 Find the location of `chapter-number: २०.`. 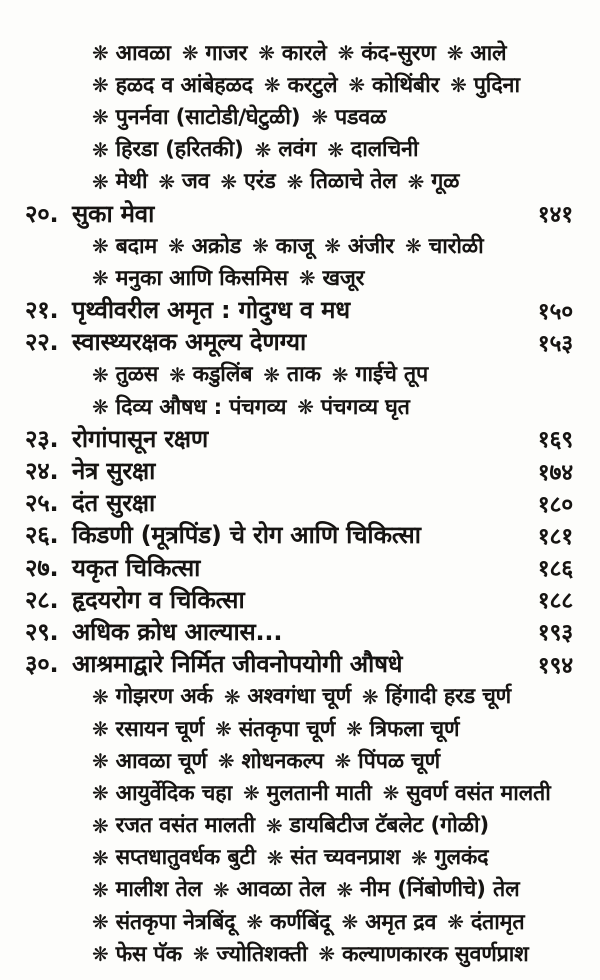

chapter-number: २०. is located at coordinates (42, 213).